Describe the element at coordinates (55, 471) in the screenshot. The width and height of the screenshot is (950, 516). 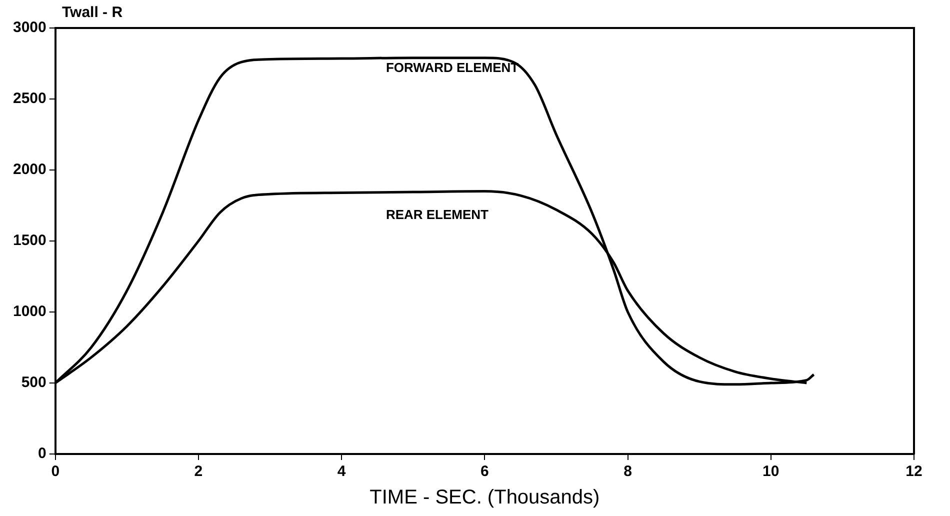
I see `x-tick-label: 0` at that location.